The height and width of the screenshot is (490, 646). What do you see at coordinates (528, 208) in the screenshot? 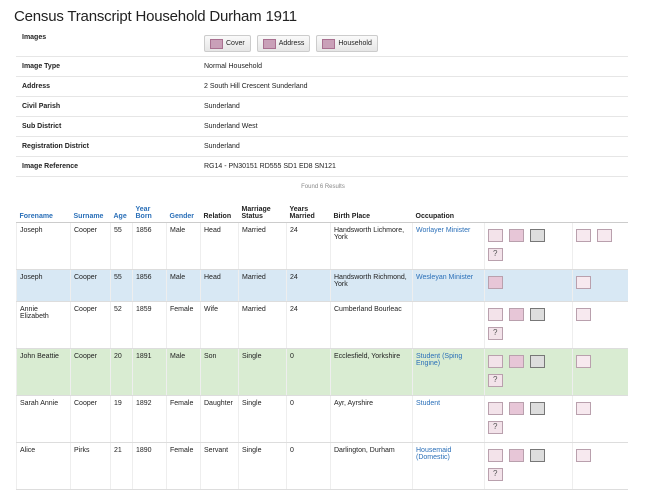
I see `col-actions` at bounding box center [528, 208].